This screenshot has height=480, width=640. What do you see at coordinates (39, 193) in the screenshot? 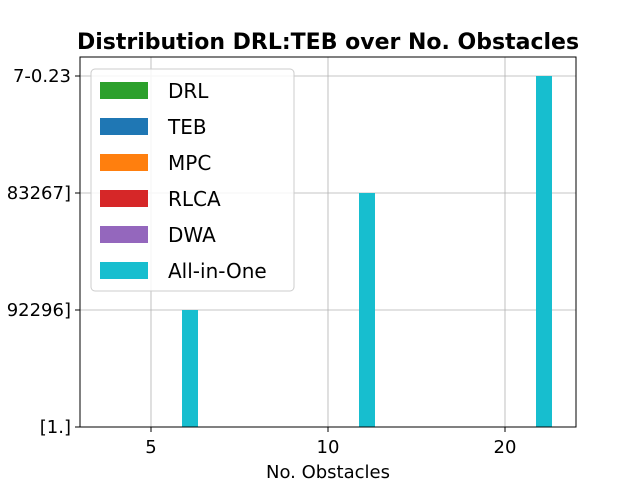
I see `y-tick-label: 83267]` at bounding box center [39, 193].